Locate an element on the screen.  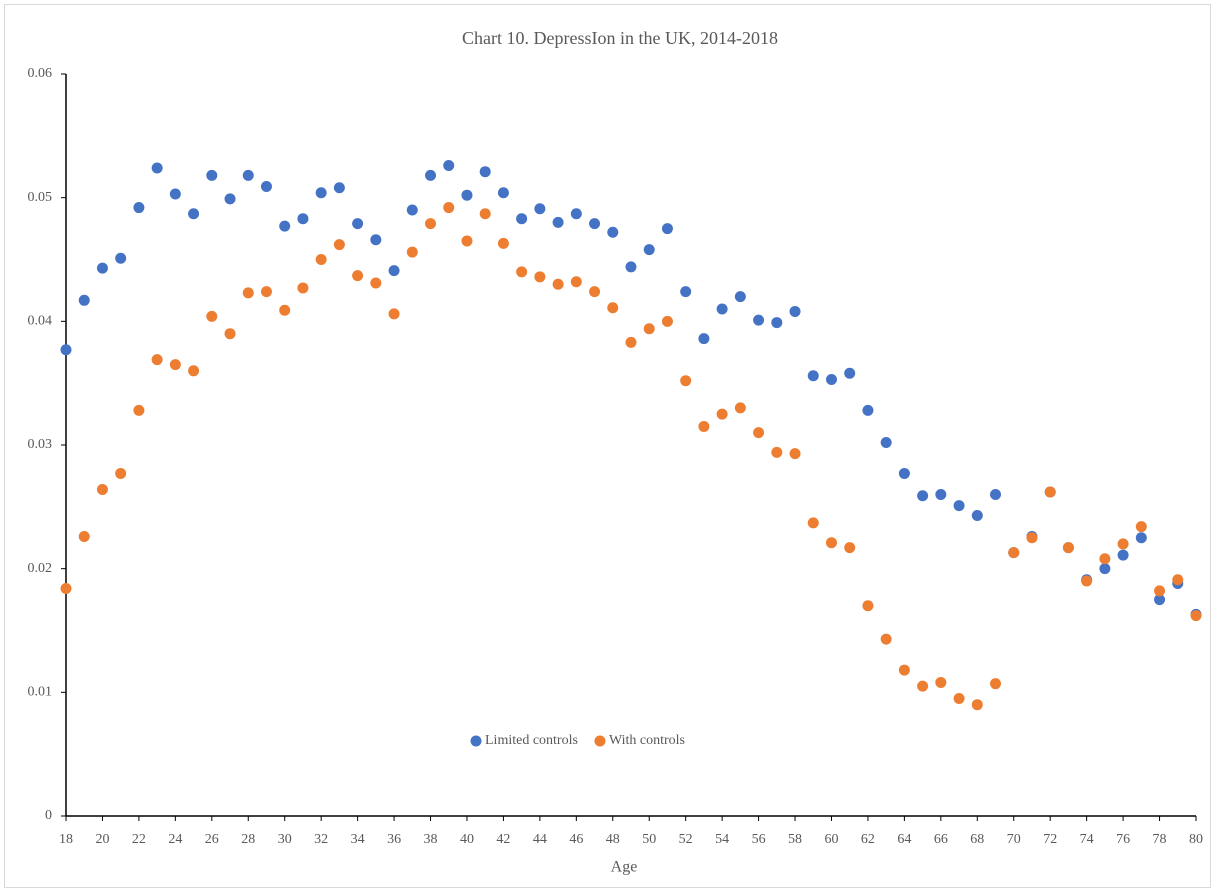
legend-label: With controls is located at coordinates (647, 740).